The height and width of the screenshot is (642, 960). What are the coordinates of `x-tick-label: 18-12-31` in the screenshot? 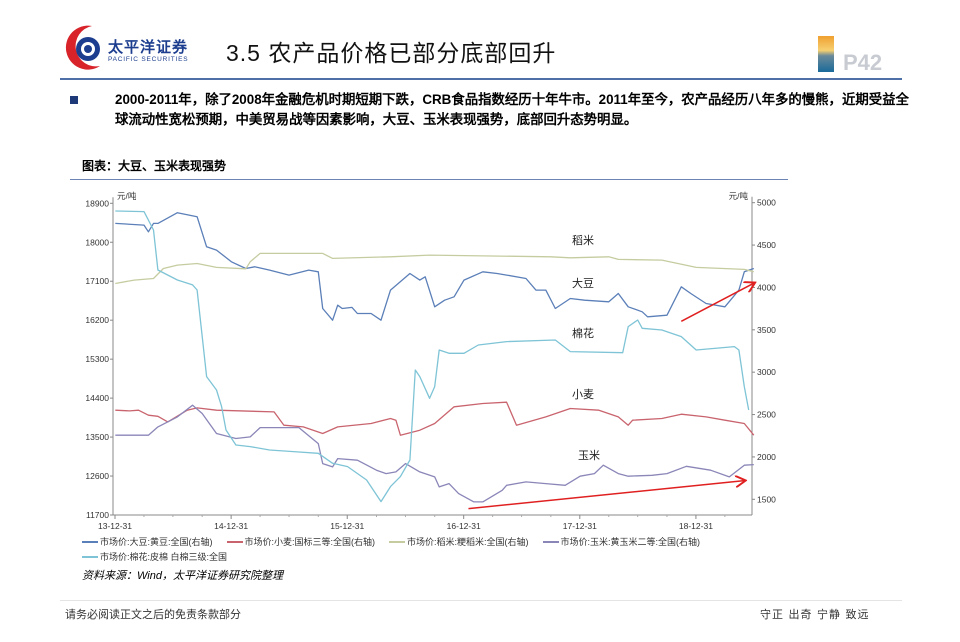 It's located at (696, 526).